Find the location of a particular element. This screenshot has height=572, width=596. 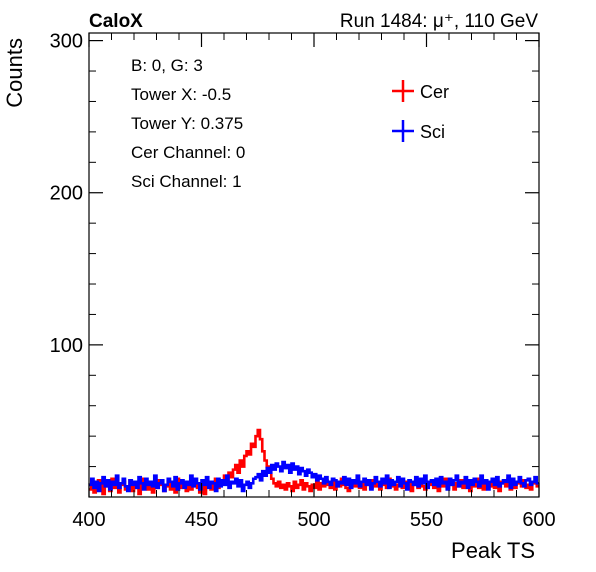

legend-marker-sci is located at coordinates (403, 131).